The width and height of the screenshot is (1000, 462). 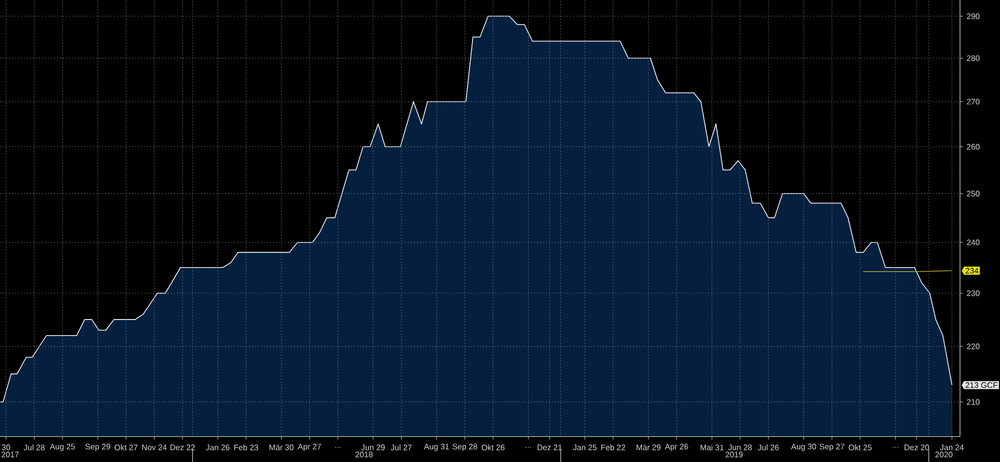 What do you see at coordinates (585, 447) in the screenshot?
I see `x-tick-label: Jan 25` at bounding box center [585, 447].